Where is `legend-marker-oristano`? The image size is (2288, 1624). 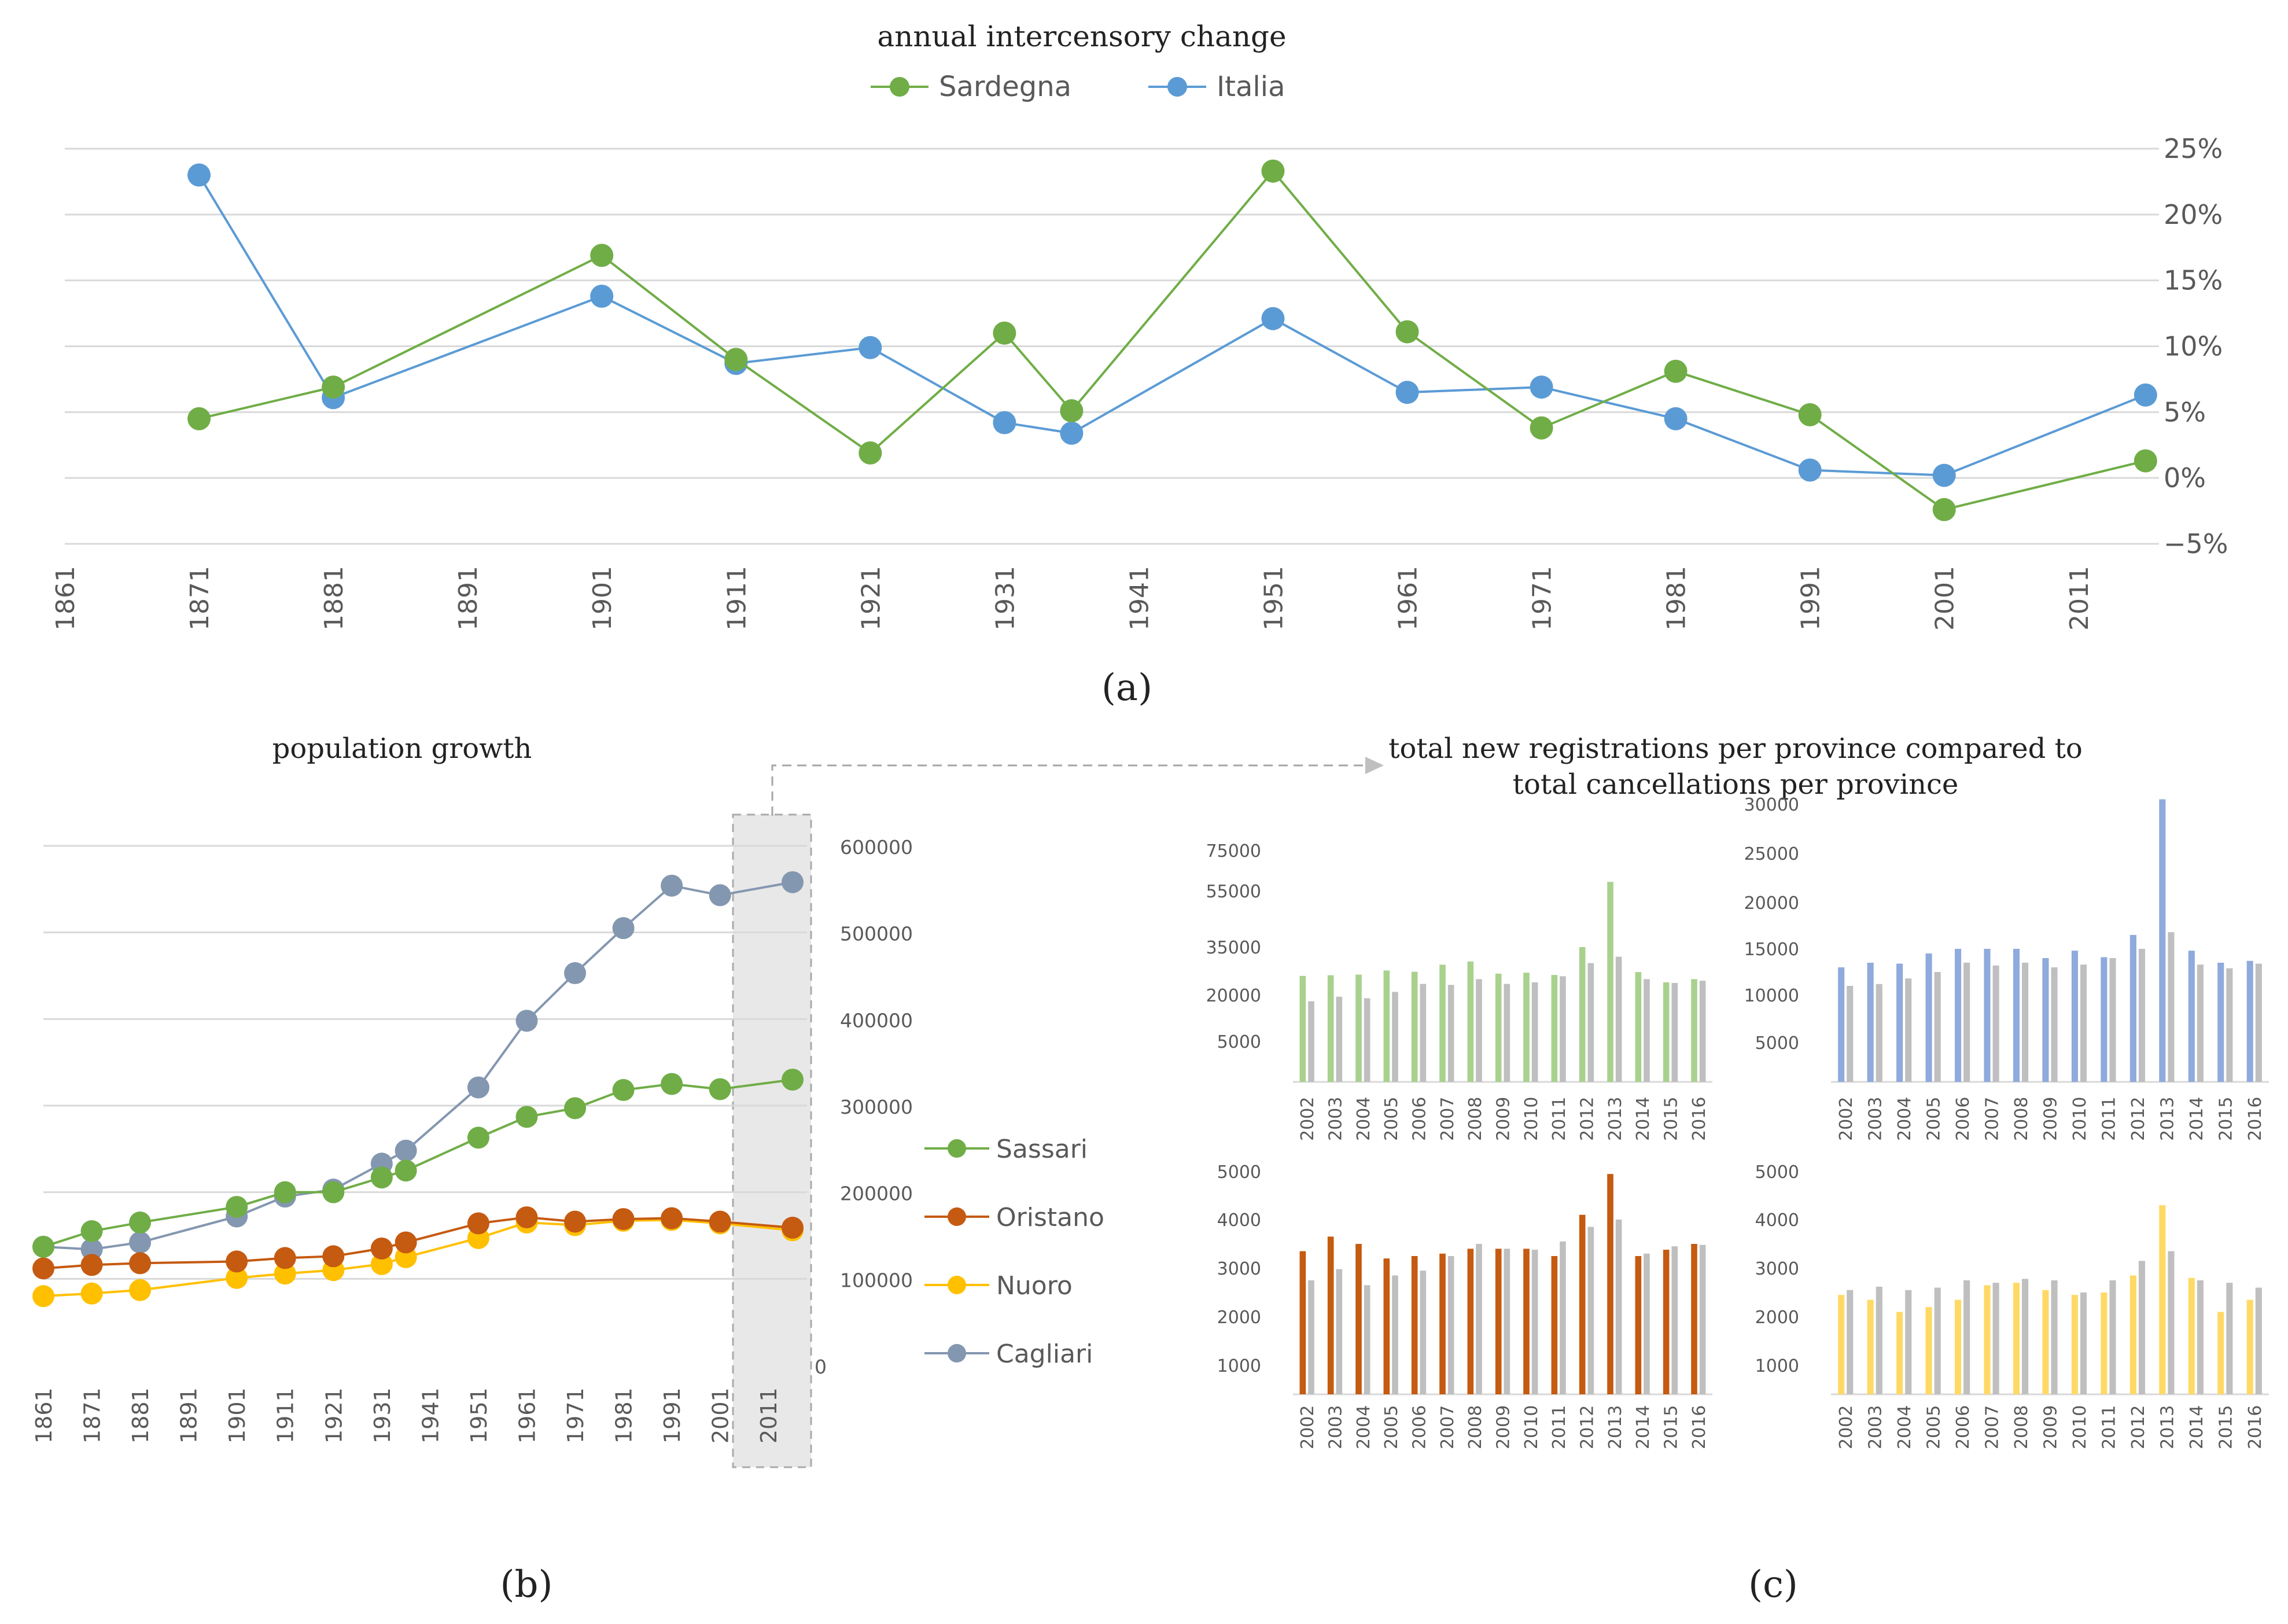 legend-marker-oristano is located at coordinates (957, 1217).